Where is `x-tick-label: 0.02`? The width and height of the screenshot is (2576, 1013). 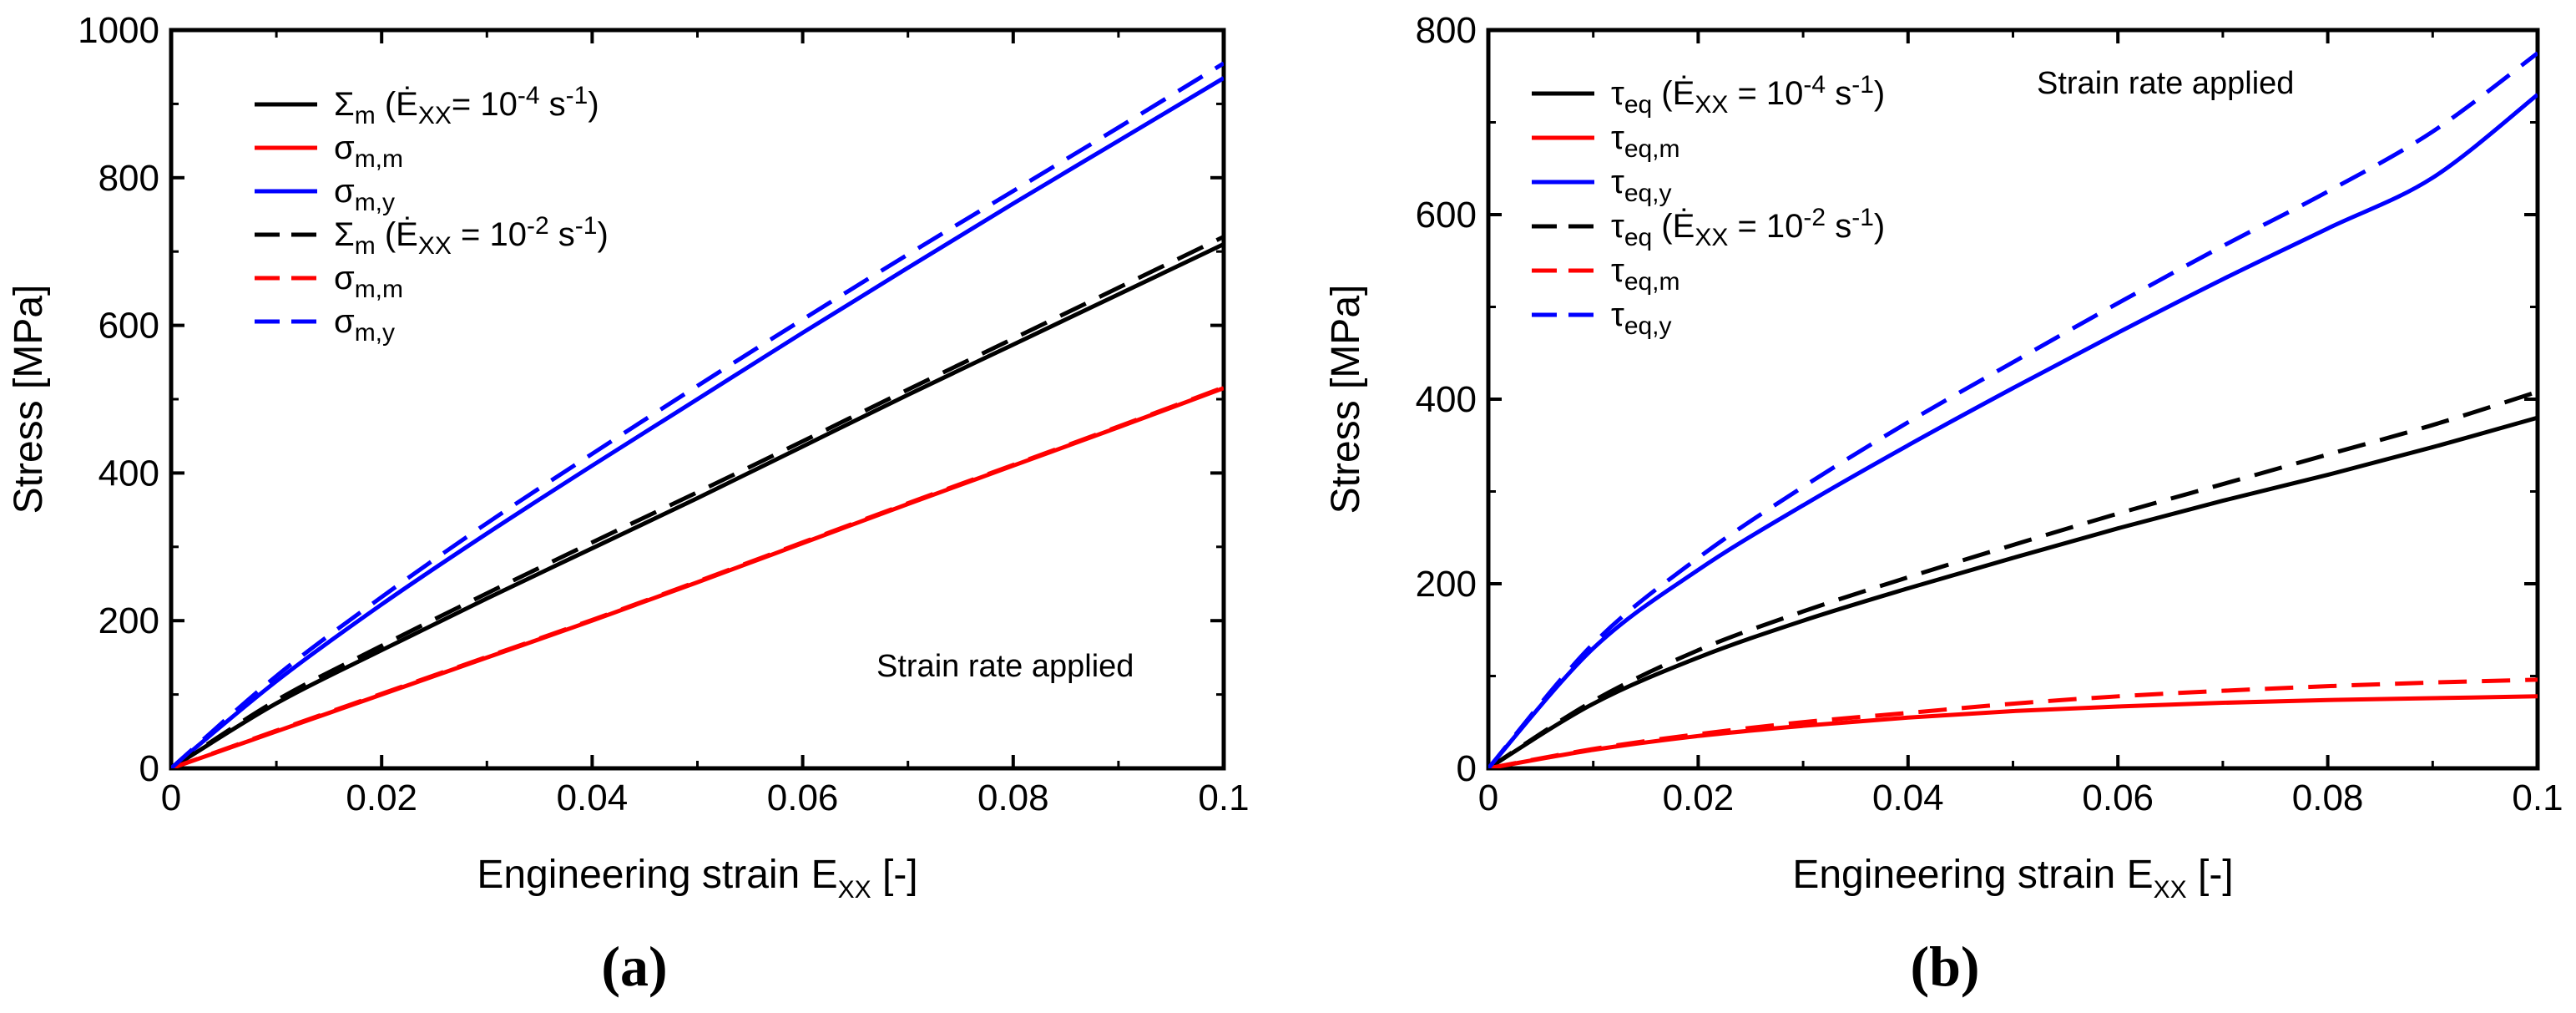
x-tick-label: 0.02 is located at coordinates (381, 797).